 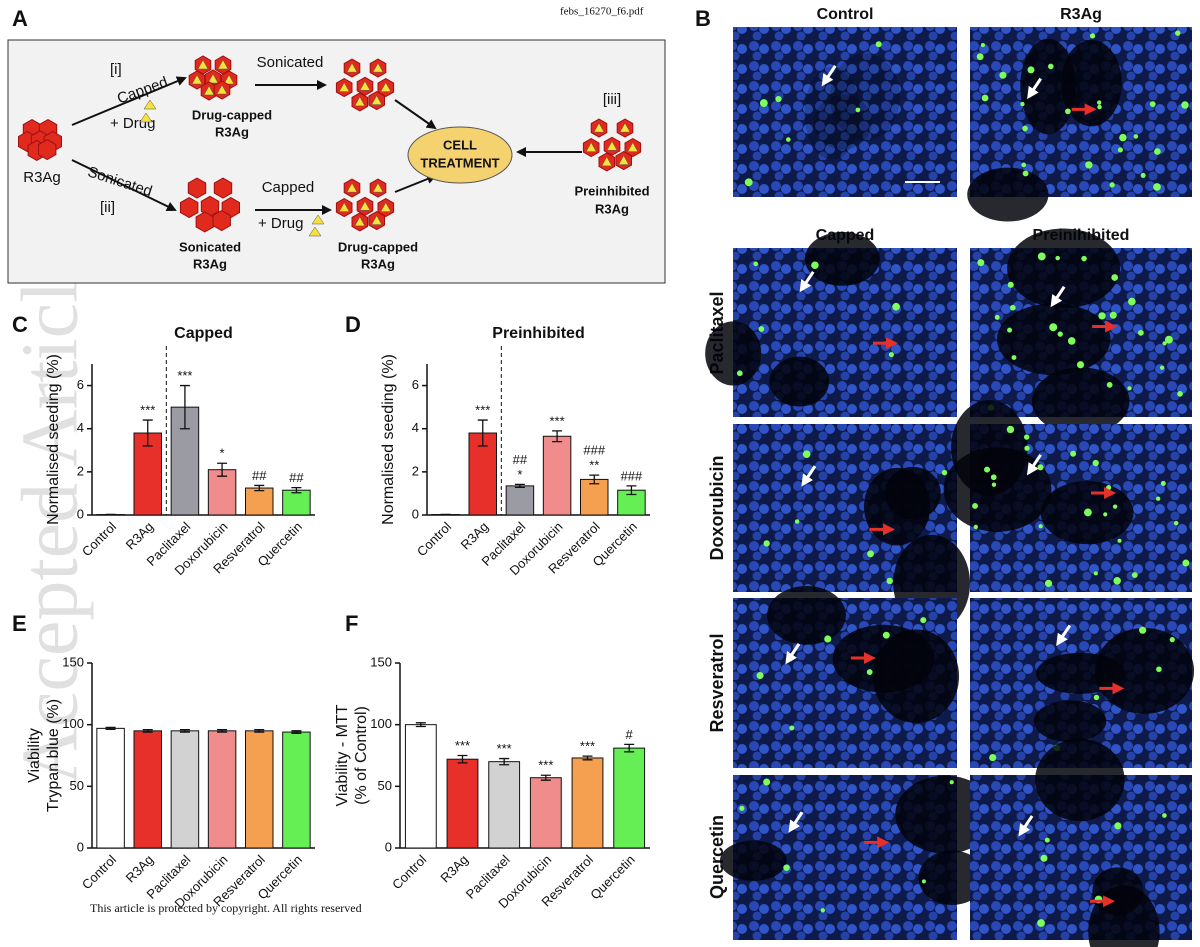 What do you see at coordinates (361, 755) in the screenshot?
I see `y-axis-label: (% of Control)` at bounding box center [361, 755].